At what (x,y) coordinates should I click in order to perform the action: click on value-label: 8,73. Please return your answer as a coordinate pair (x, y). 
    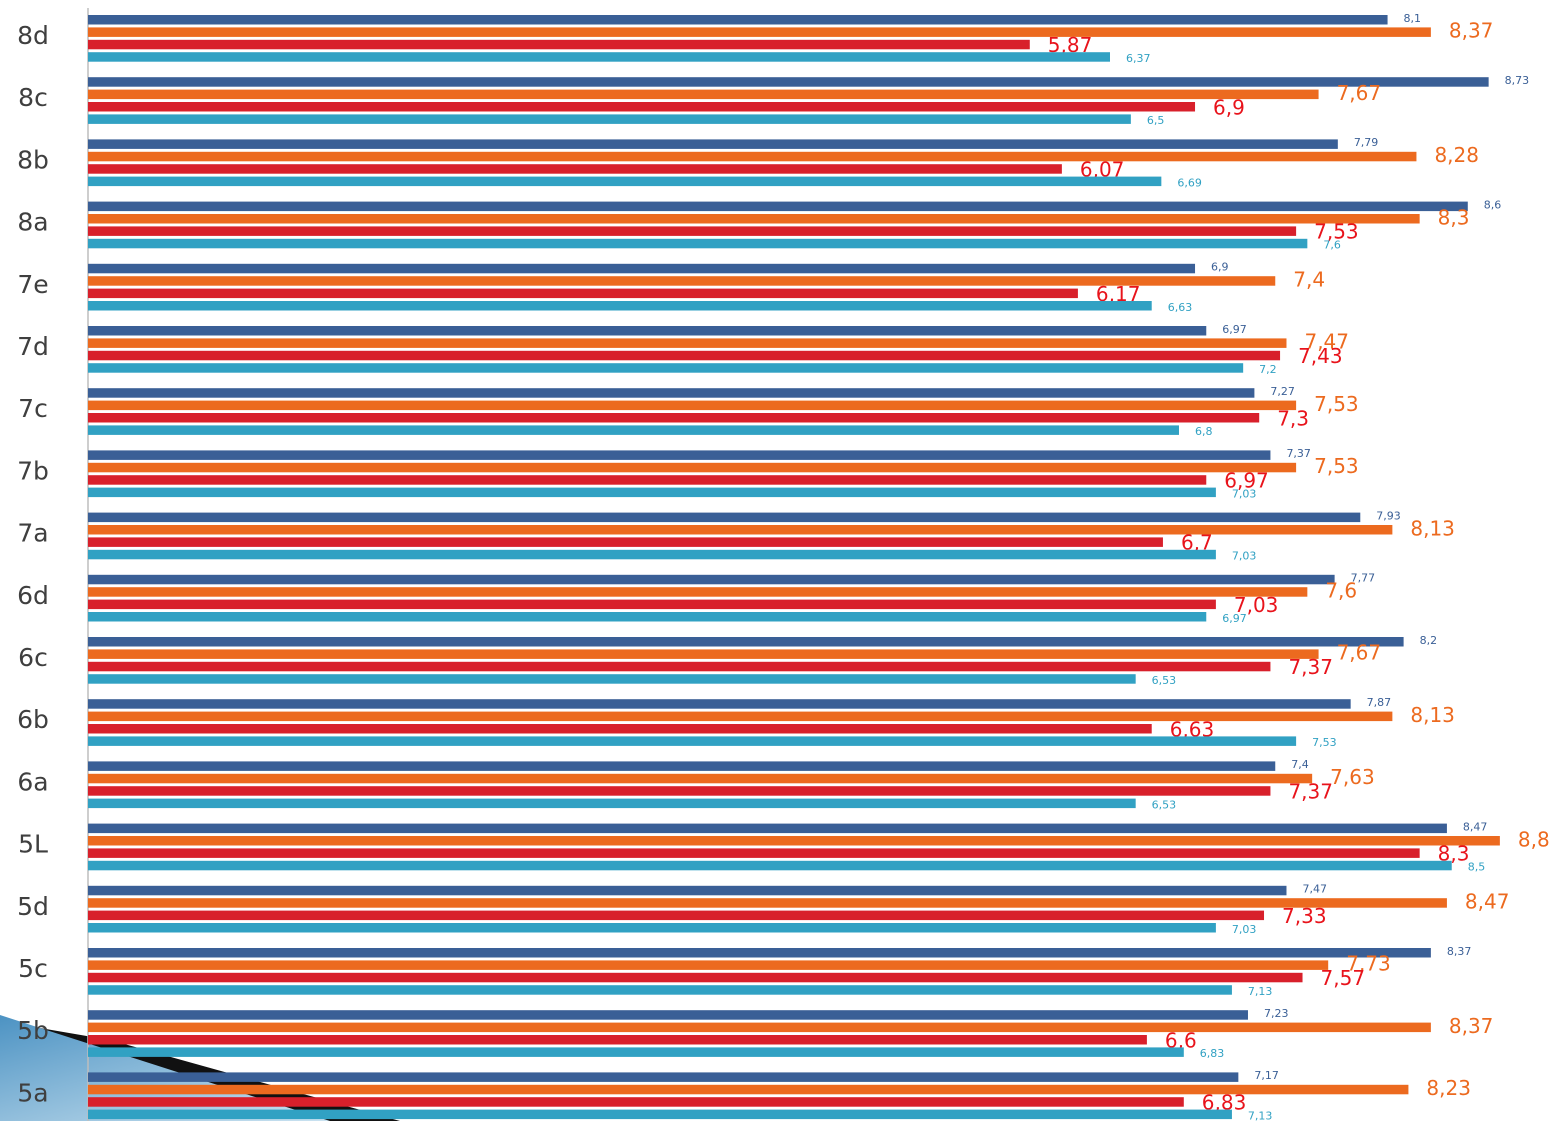
    Looking at the image, I should click on (1517, 80).